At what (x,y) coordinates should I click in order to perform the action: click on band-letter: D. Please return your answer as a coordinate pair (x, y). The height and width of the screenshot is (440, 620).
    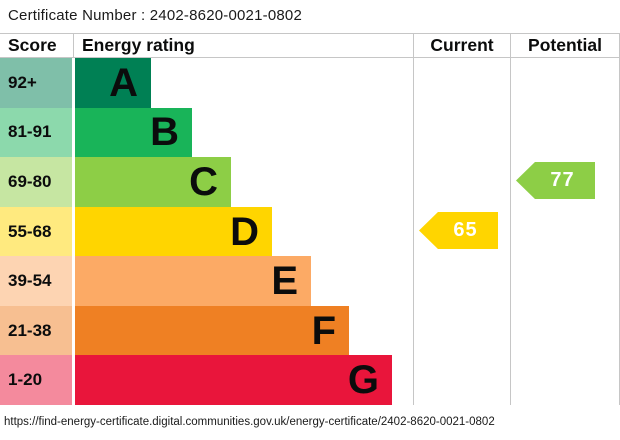
    Looking at the image, I should click on (244, 231).